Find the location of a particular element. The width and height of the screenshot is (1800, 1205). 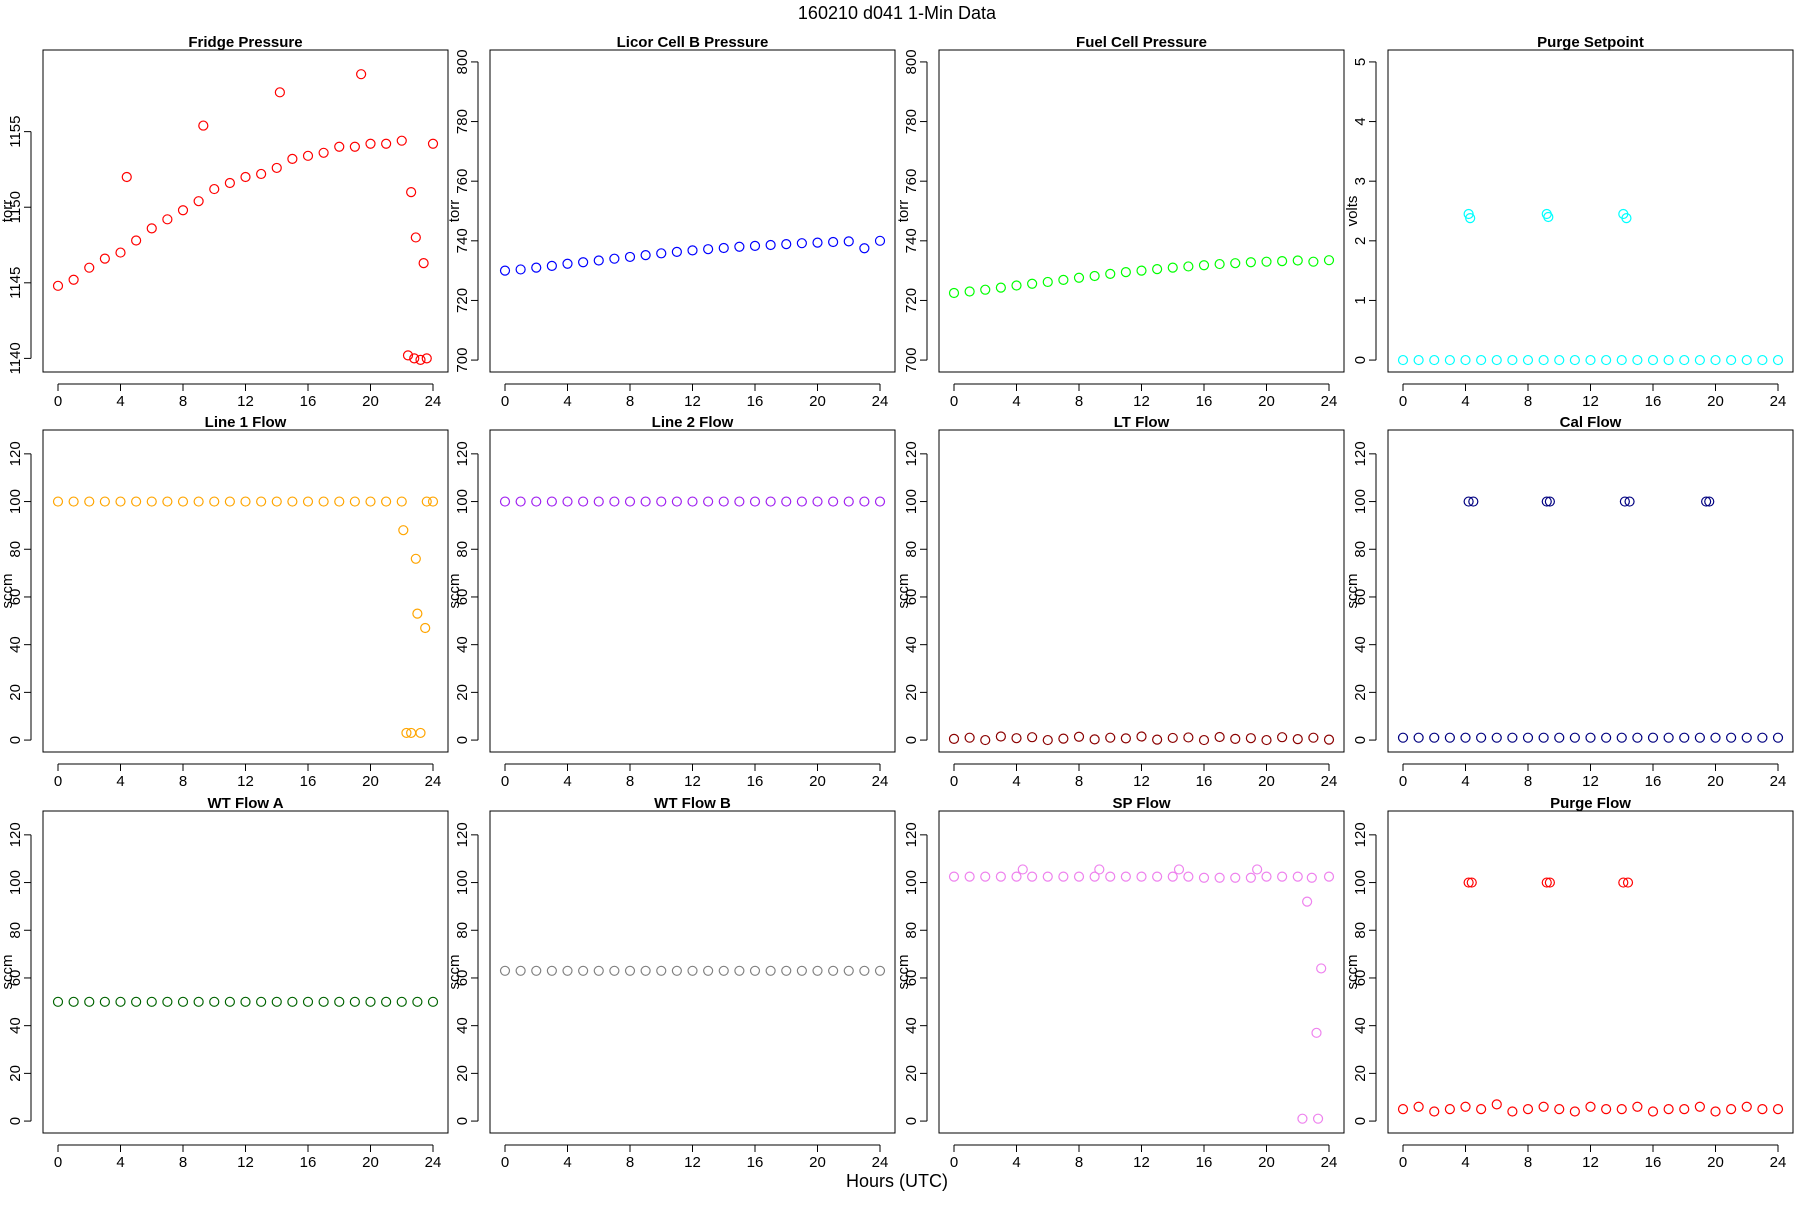

y-axis-label: volts is located at coordinates (1352, 211).